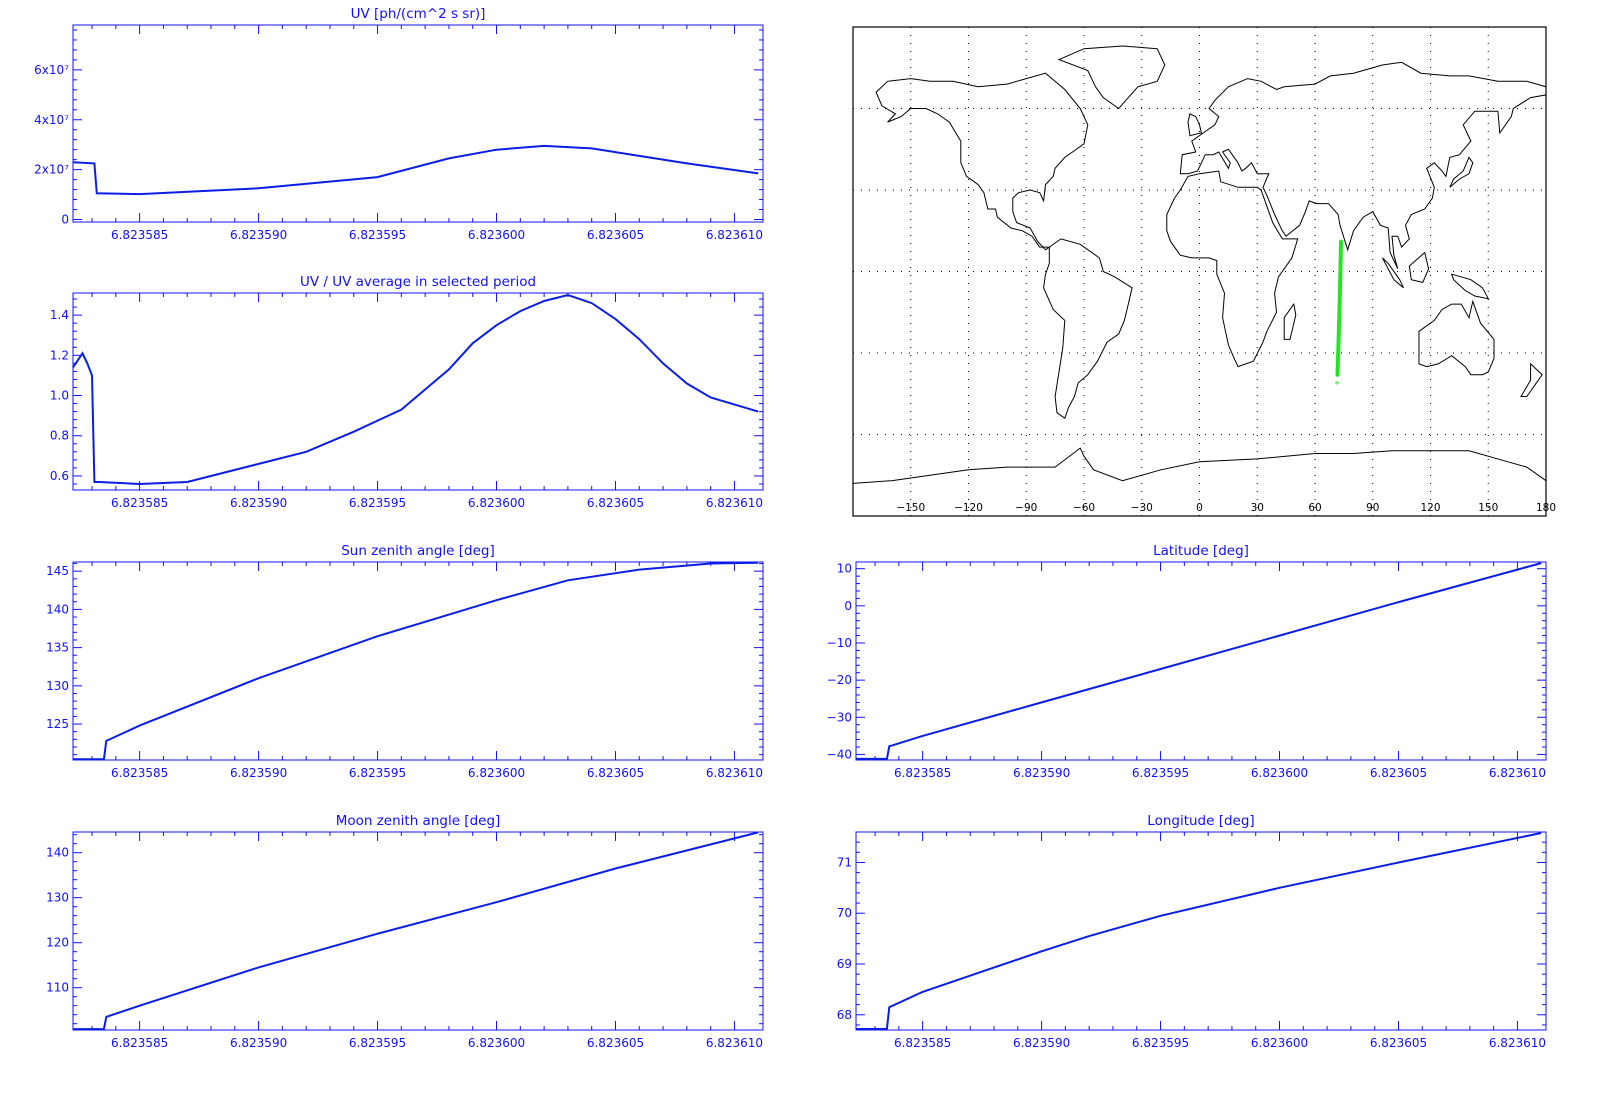  What do you see at coordinates (1430, 508) in the screenshot?
I see `map-lon-label: 120` at bounding box center [1430, 508].